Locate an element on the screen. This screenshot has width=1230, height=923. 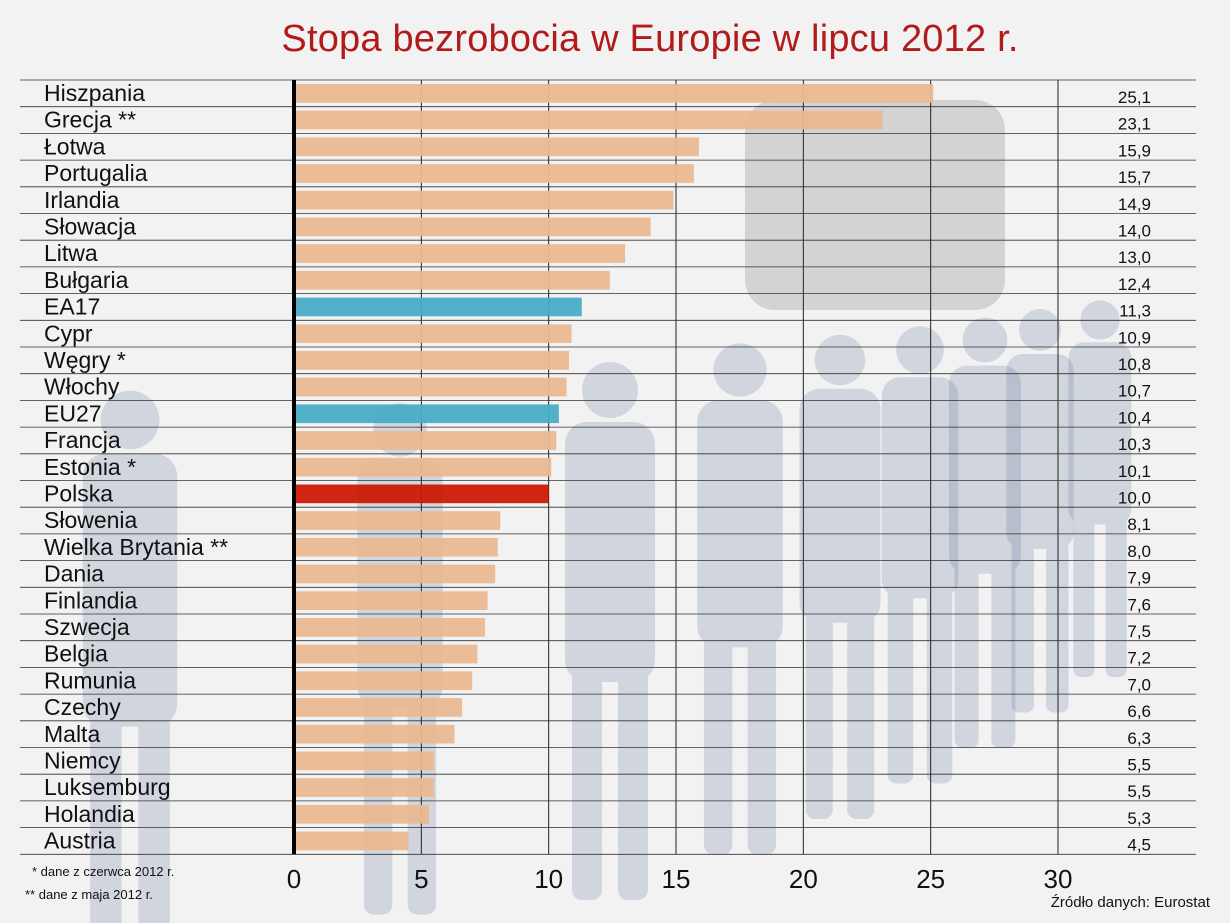
x-tick-label: 10 is located at coordinates (548, 879).